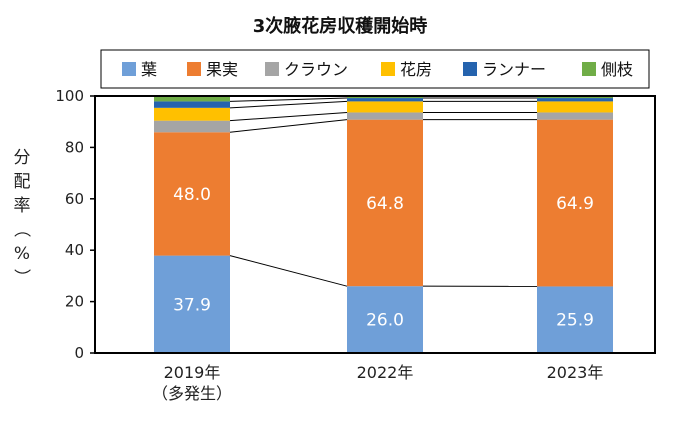  I want to click on y-tick-label: 40, so click(74, 250).